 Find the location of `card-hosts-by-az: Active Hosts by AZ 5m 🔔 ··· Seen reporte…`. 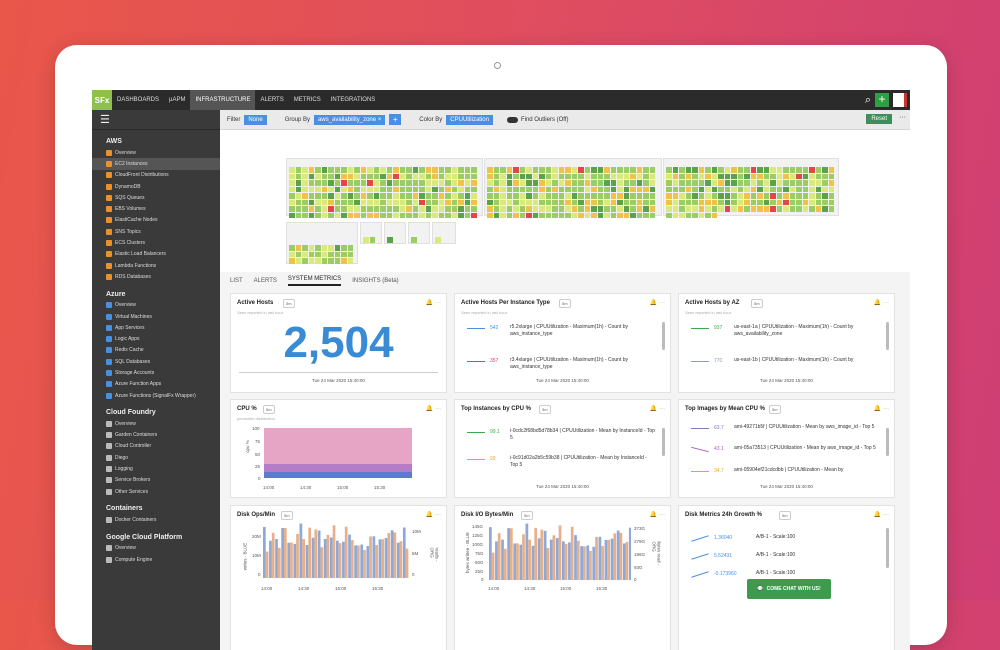

card-hosts-by-az: Active Hosts by AZ 5m 🔔 ··· Seen reporte… is located at coordinates (786, 343).